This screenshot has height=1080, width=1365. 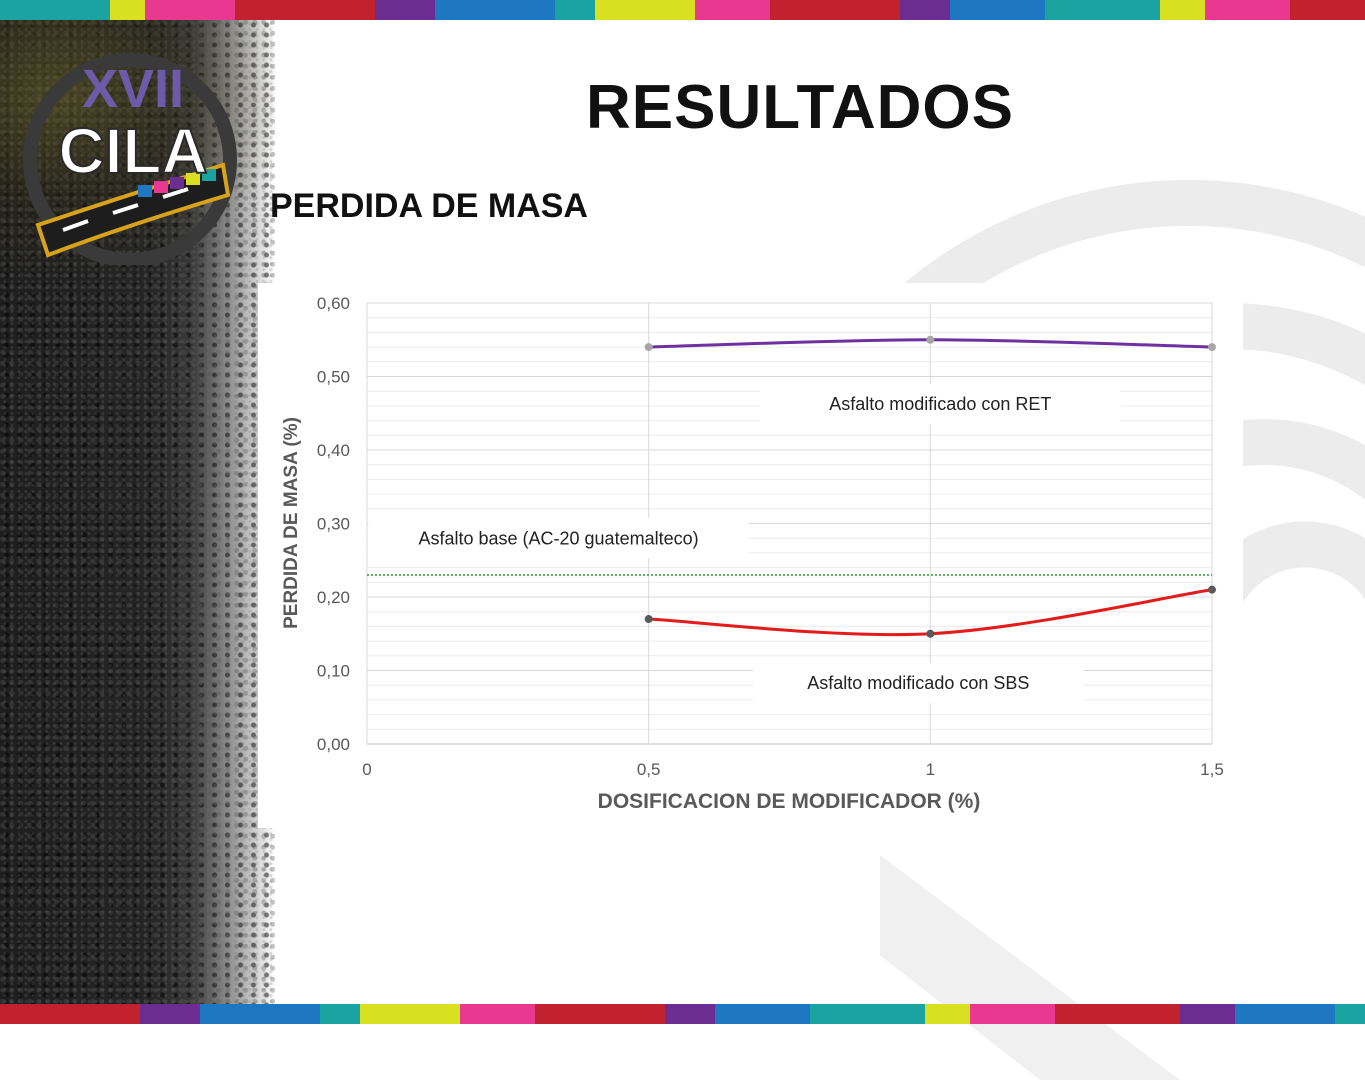 I want to click on bottom-color-stripe, so click(x=682, y=1014).